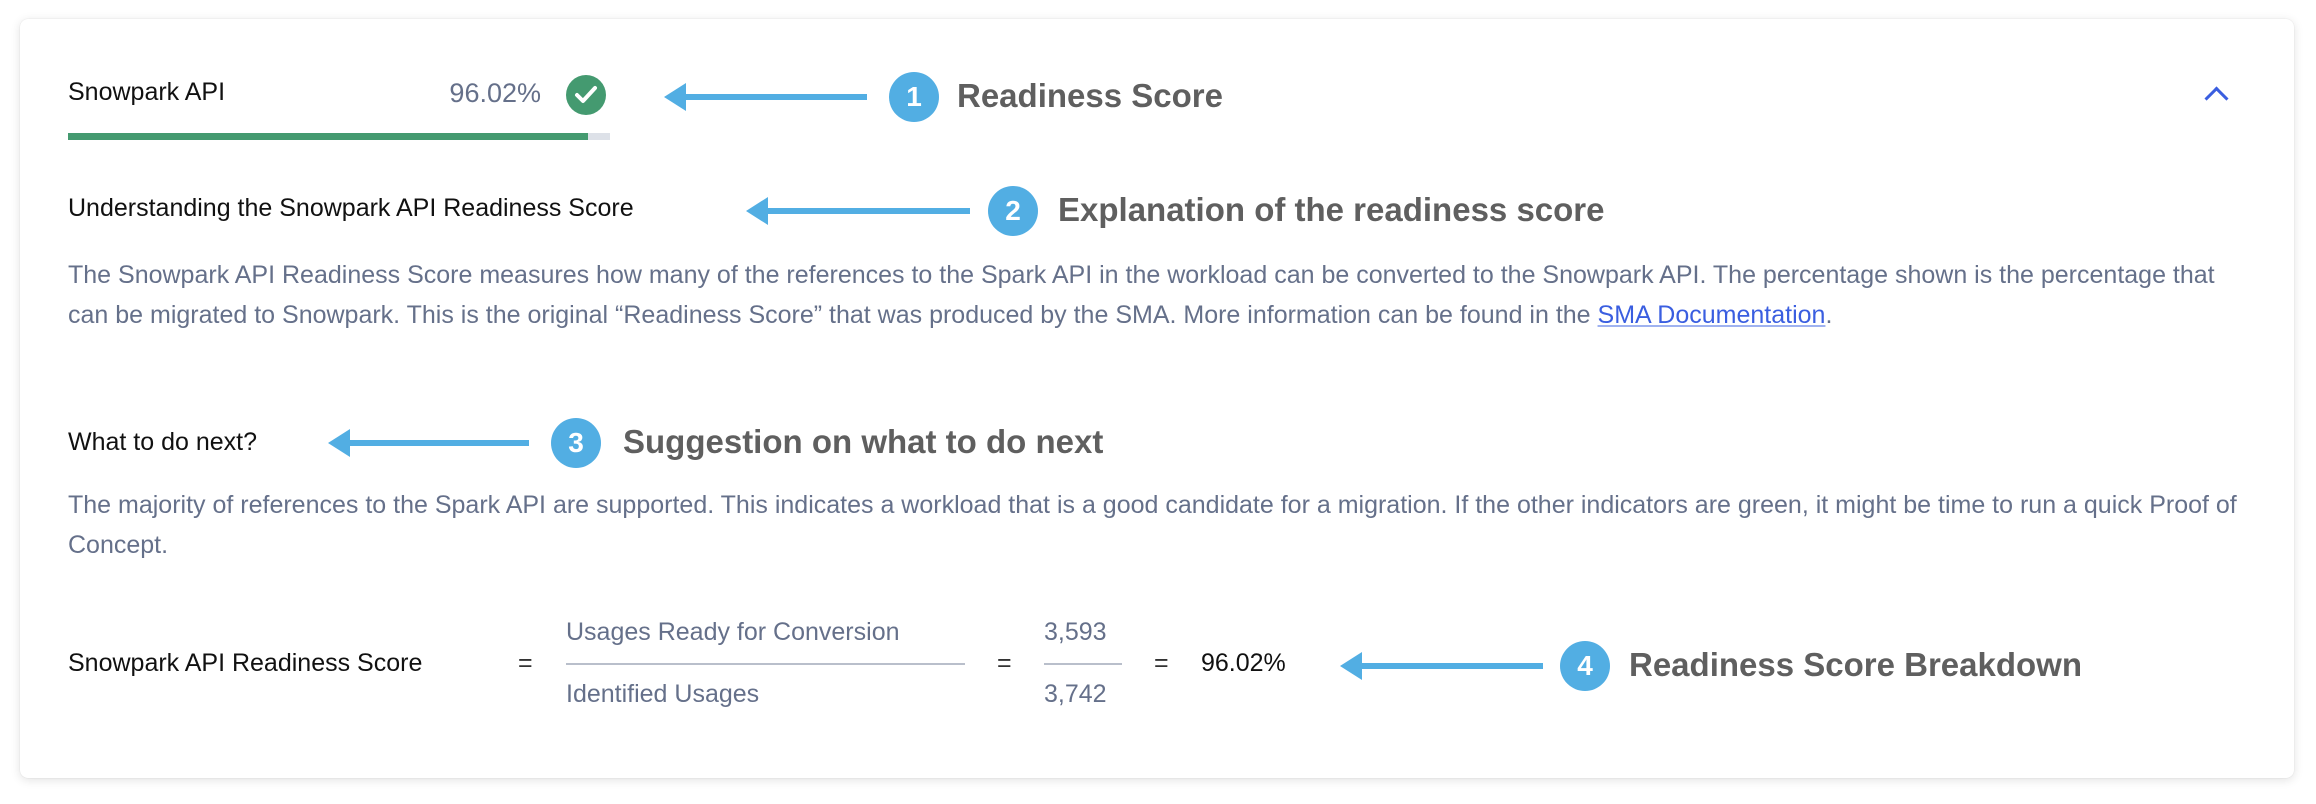  I want to click on denominator-label: Identified Usages, so click(663, 694).